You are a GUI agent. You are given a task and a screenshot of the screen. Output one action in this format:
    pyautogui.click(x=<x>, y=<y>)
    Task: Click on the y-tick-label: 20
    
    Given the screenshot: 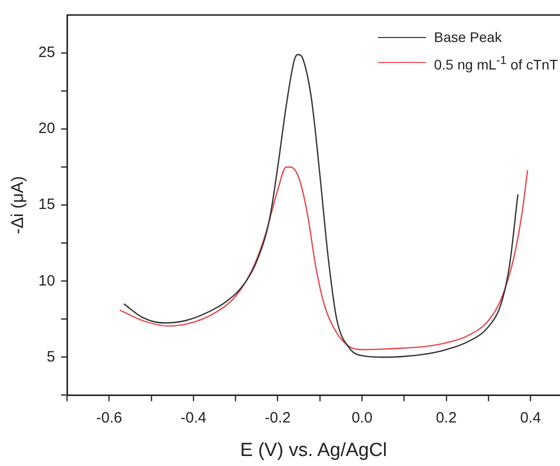 What is the action you would take?
    pyautogui.click(x=47, y=129)
    